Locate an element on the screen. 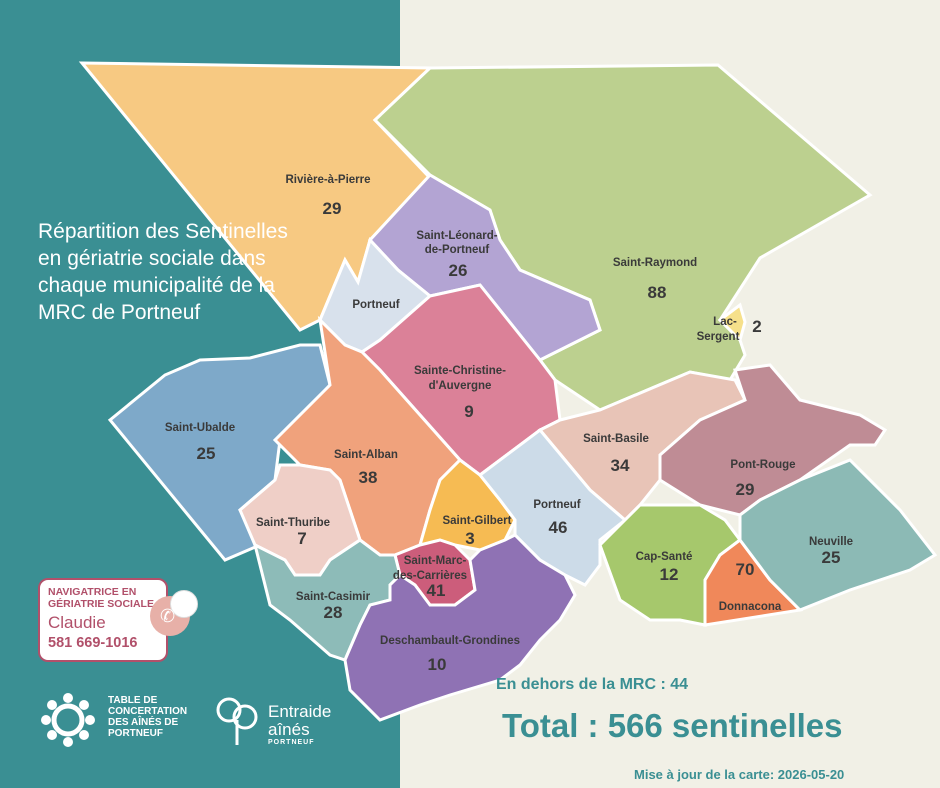 This screenshot has height=788, width=940. outside-mrc-count: En dehors de la MRC : 44 is located at coordinates (592, 684).